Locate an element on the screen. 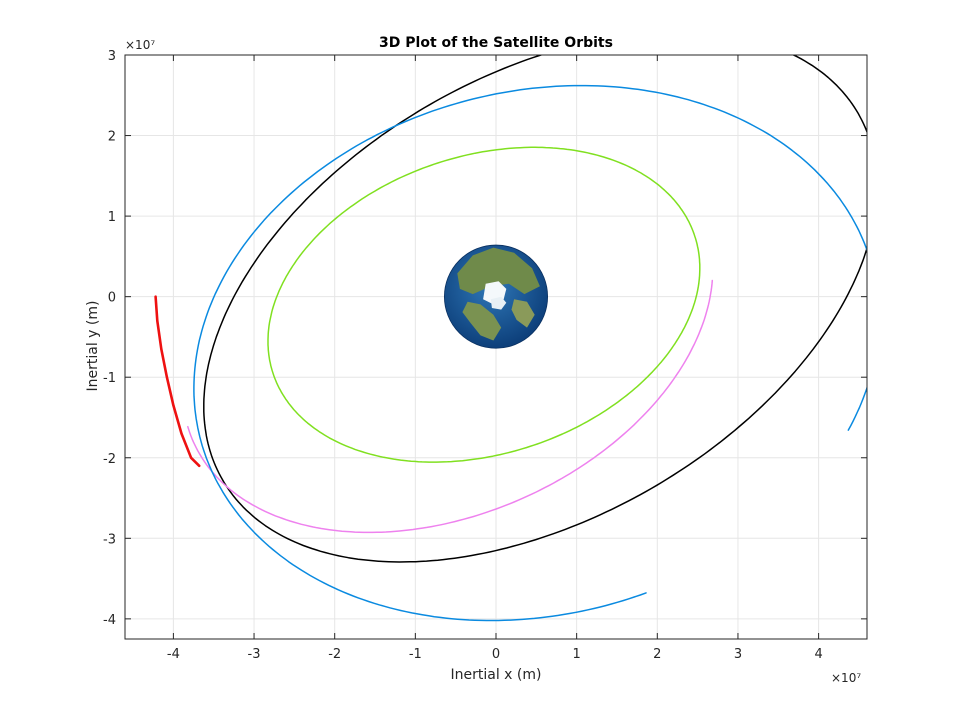 This screenshot has height=723, width=959. x-tick-label: 3 is located at coordinates (738, 654).